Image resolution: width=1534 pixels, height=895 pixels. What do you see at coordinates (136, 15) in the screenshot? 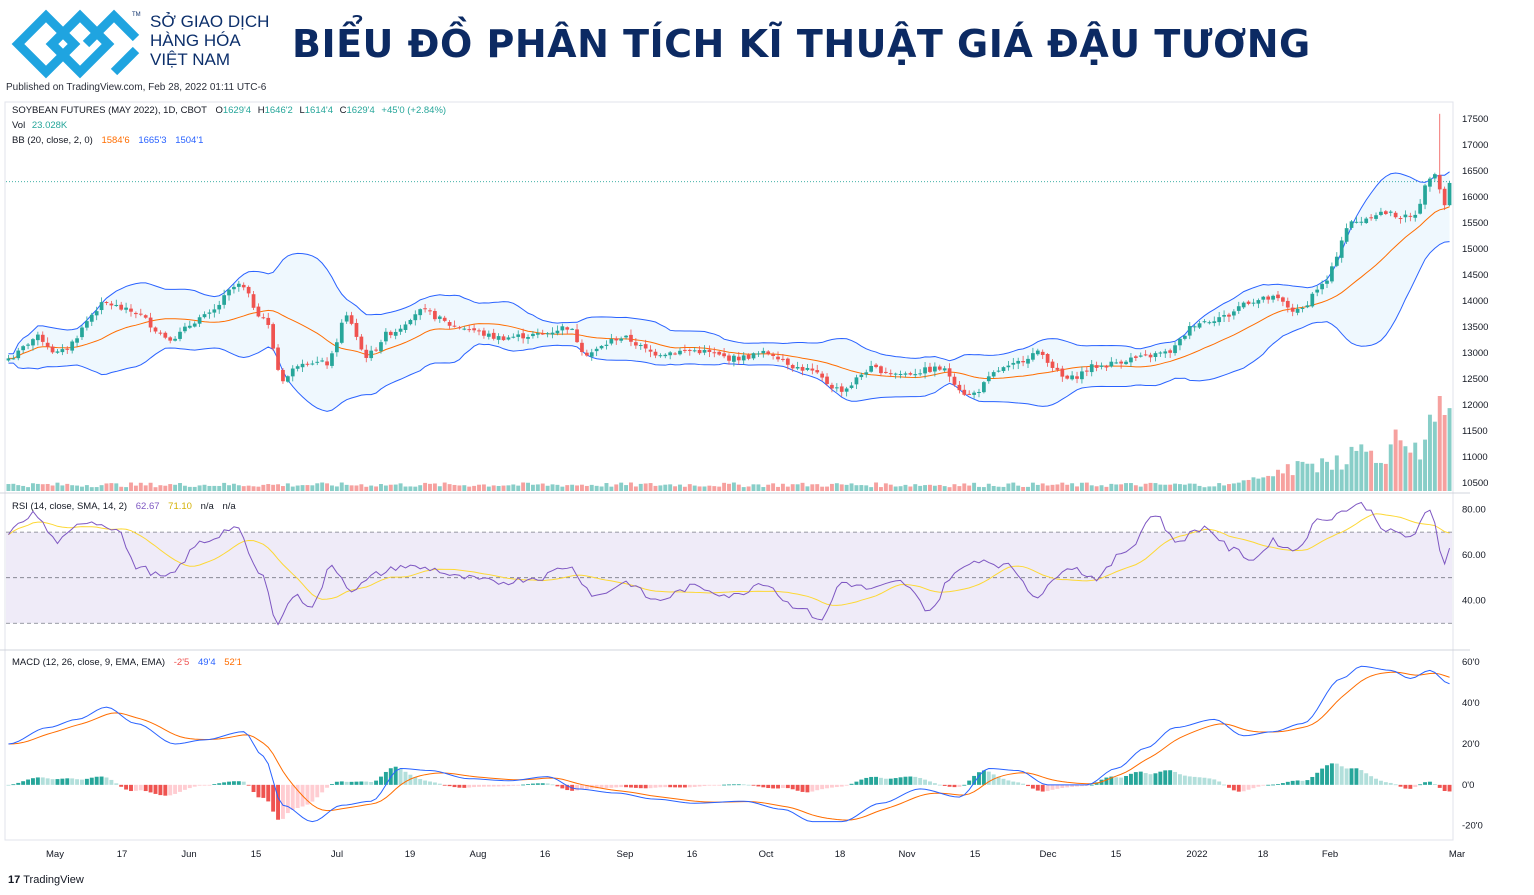
I see `trademark: TM` at bounding box center [136, 15].